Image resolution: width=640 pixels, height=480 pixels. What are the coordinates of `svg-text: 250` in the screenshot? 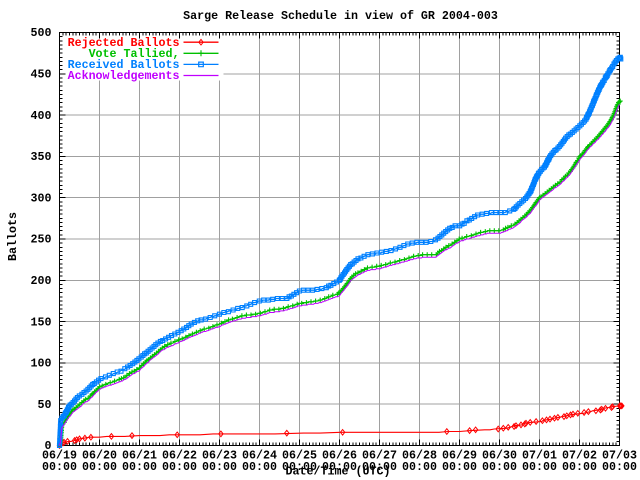 It's located at (41, 240).